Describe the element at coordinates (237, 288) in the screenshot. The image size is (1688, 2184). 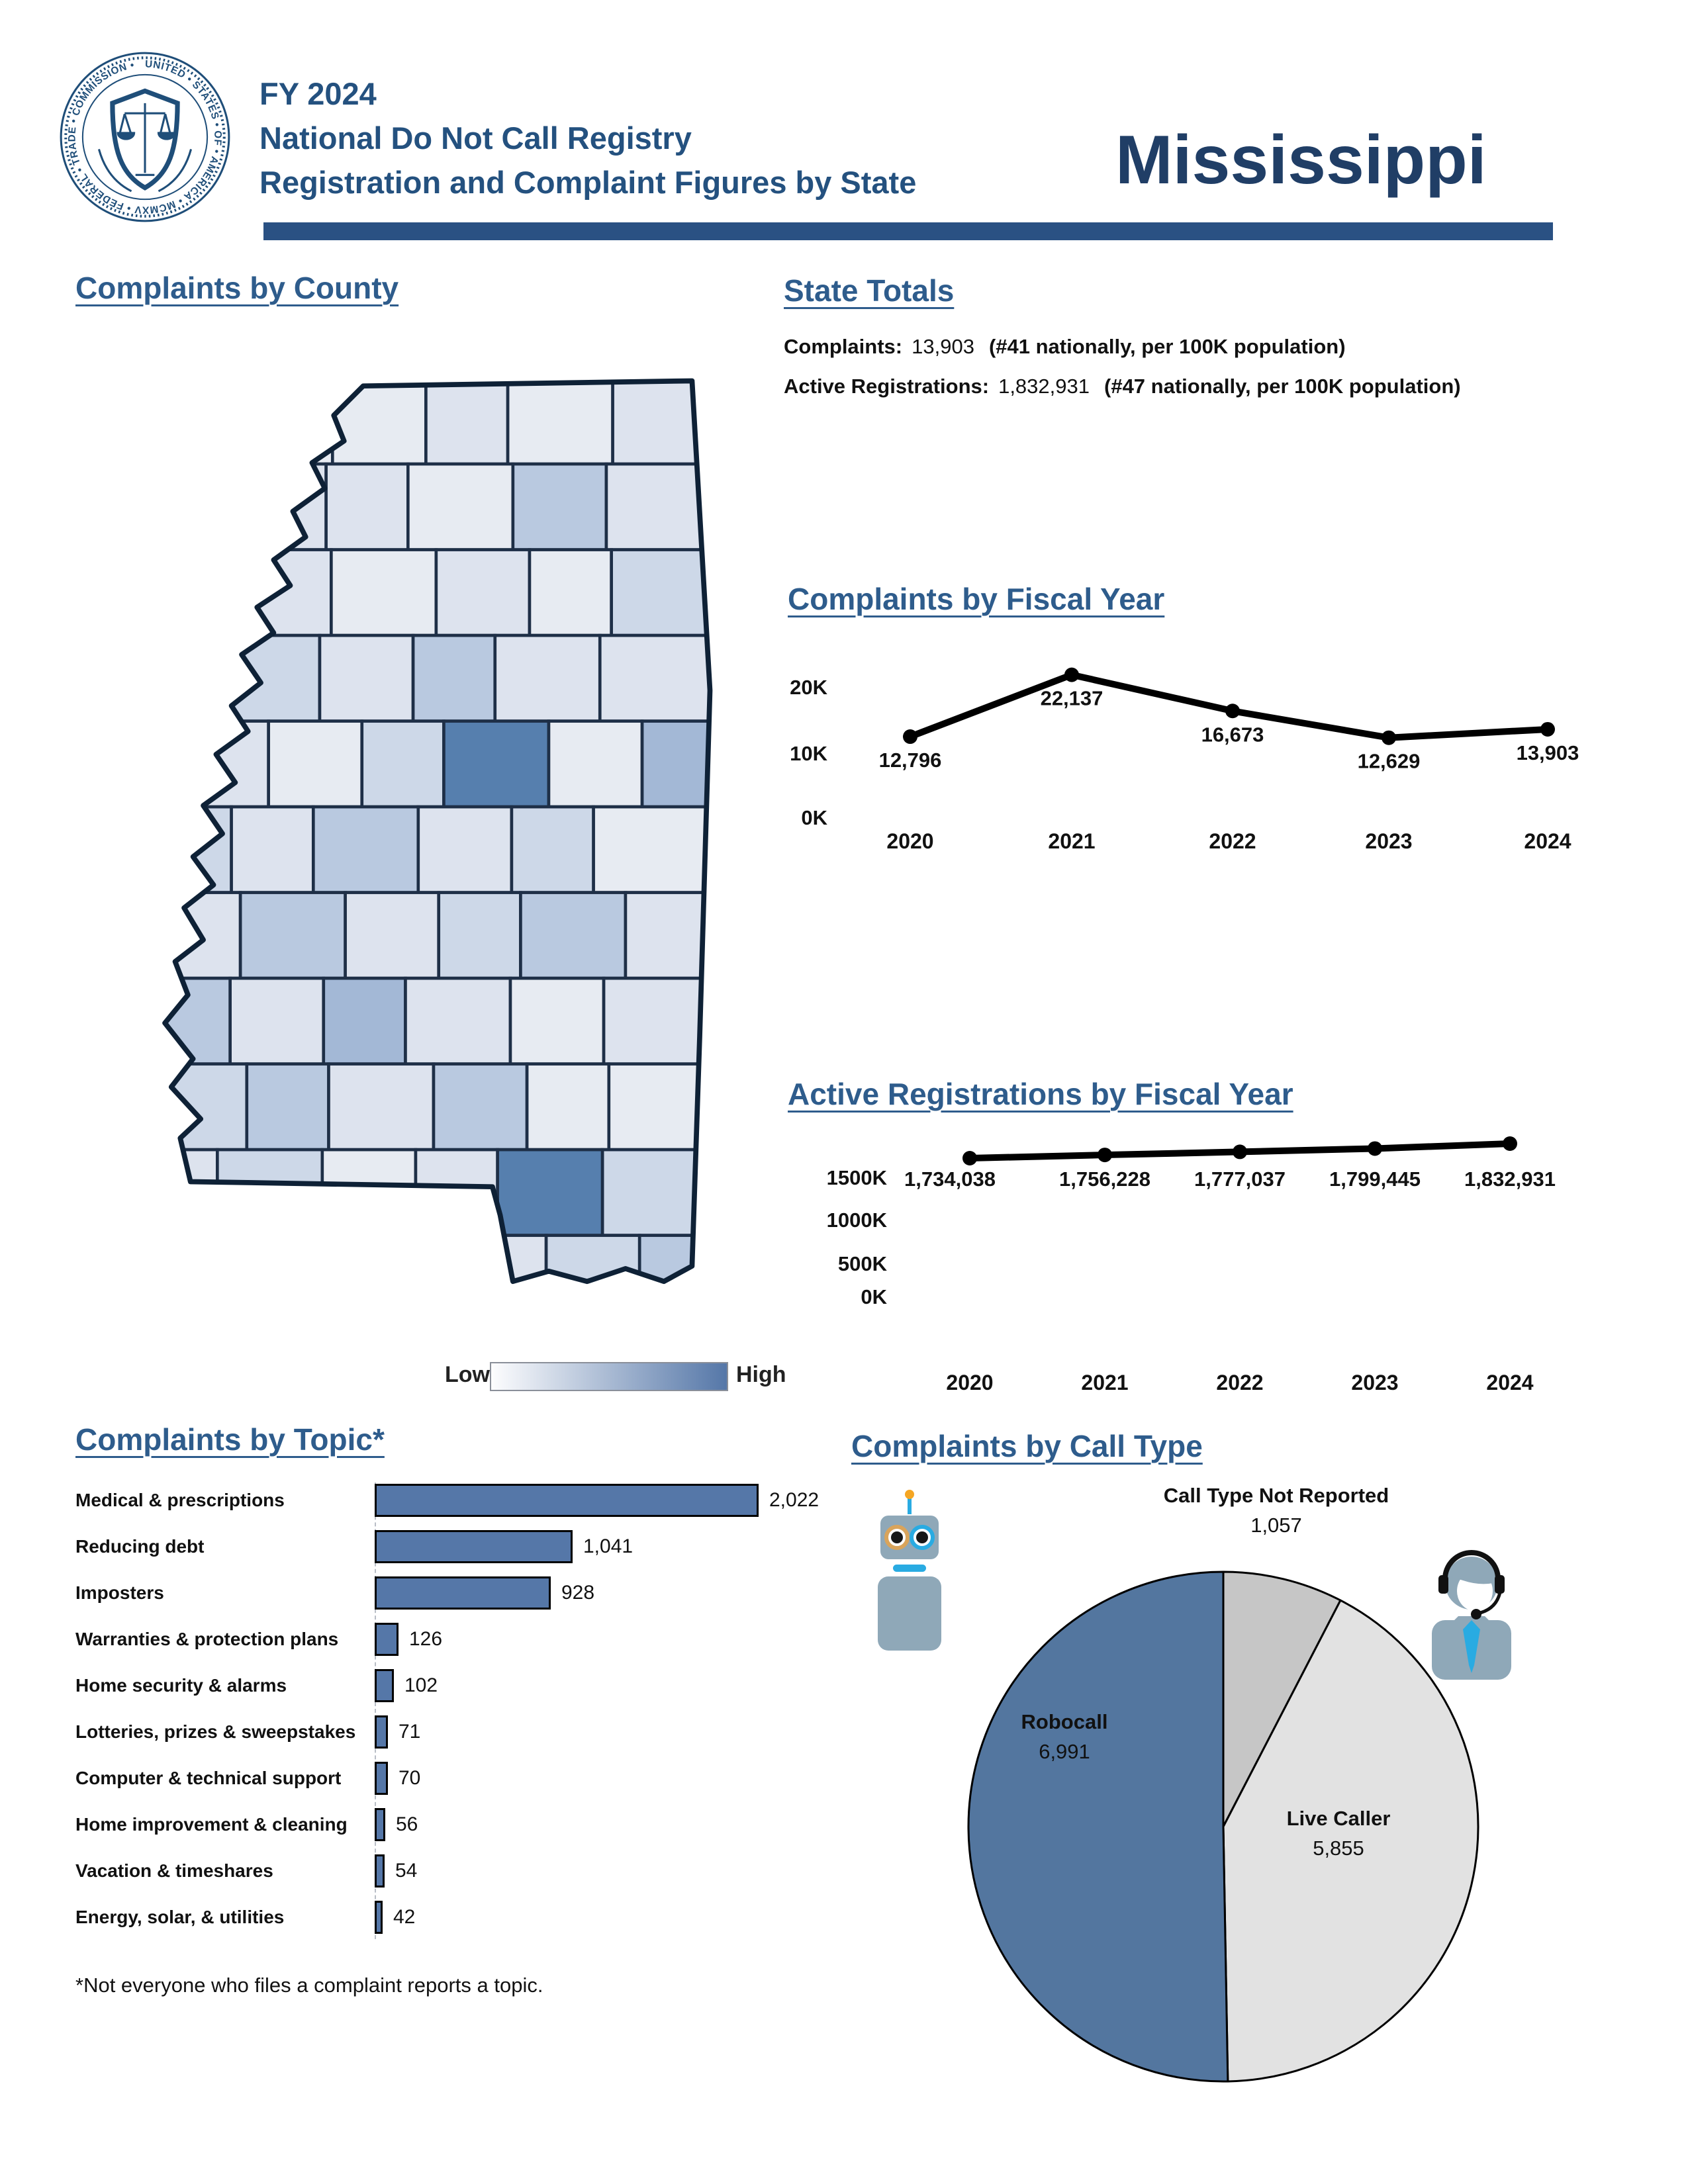
I see `section-title-complaints-by-county: Complaints by County` at that location.